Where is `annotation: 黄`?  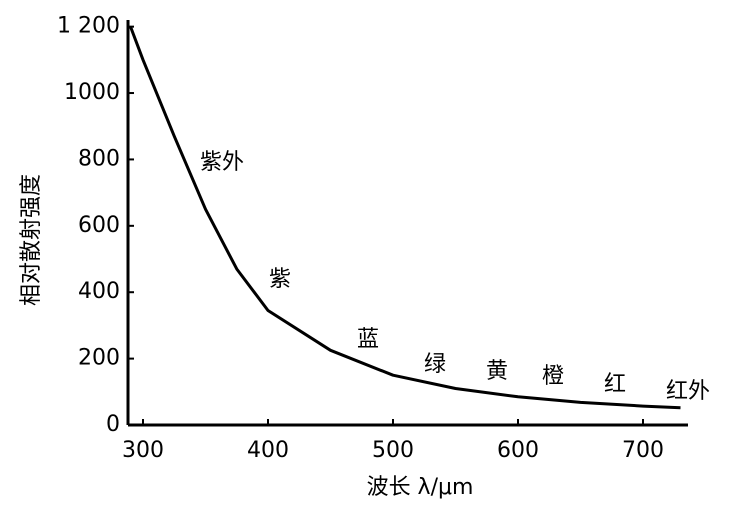 annotation: 黄 is located at coordinates (497, 371).